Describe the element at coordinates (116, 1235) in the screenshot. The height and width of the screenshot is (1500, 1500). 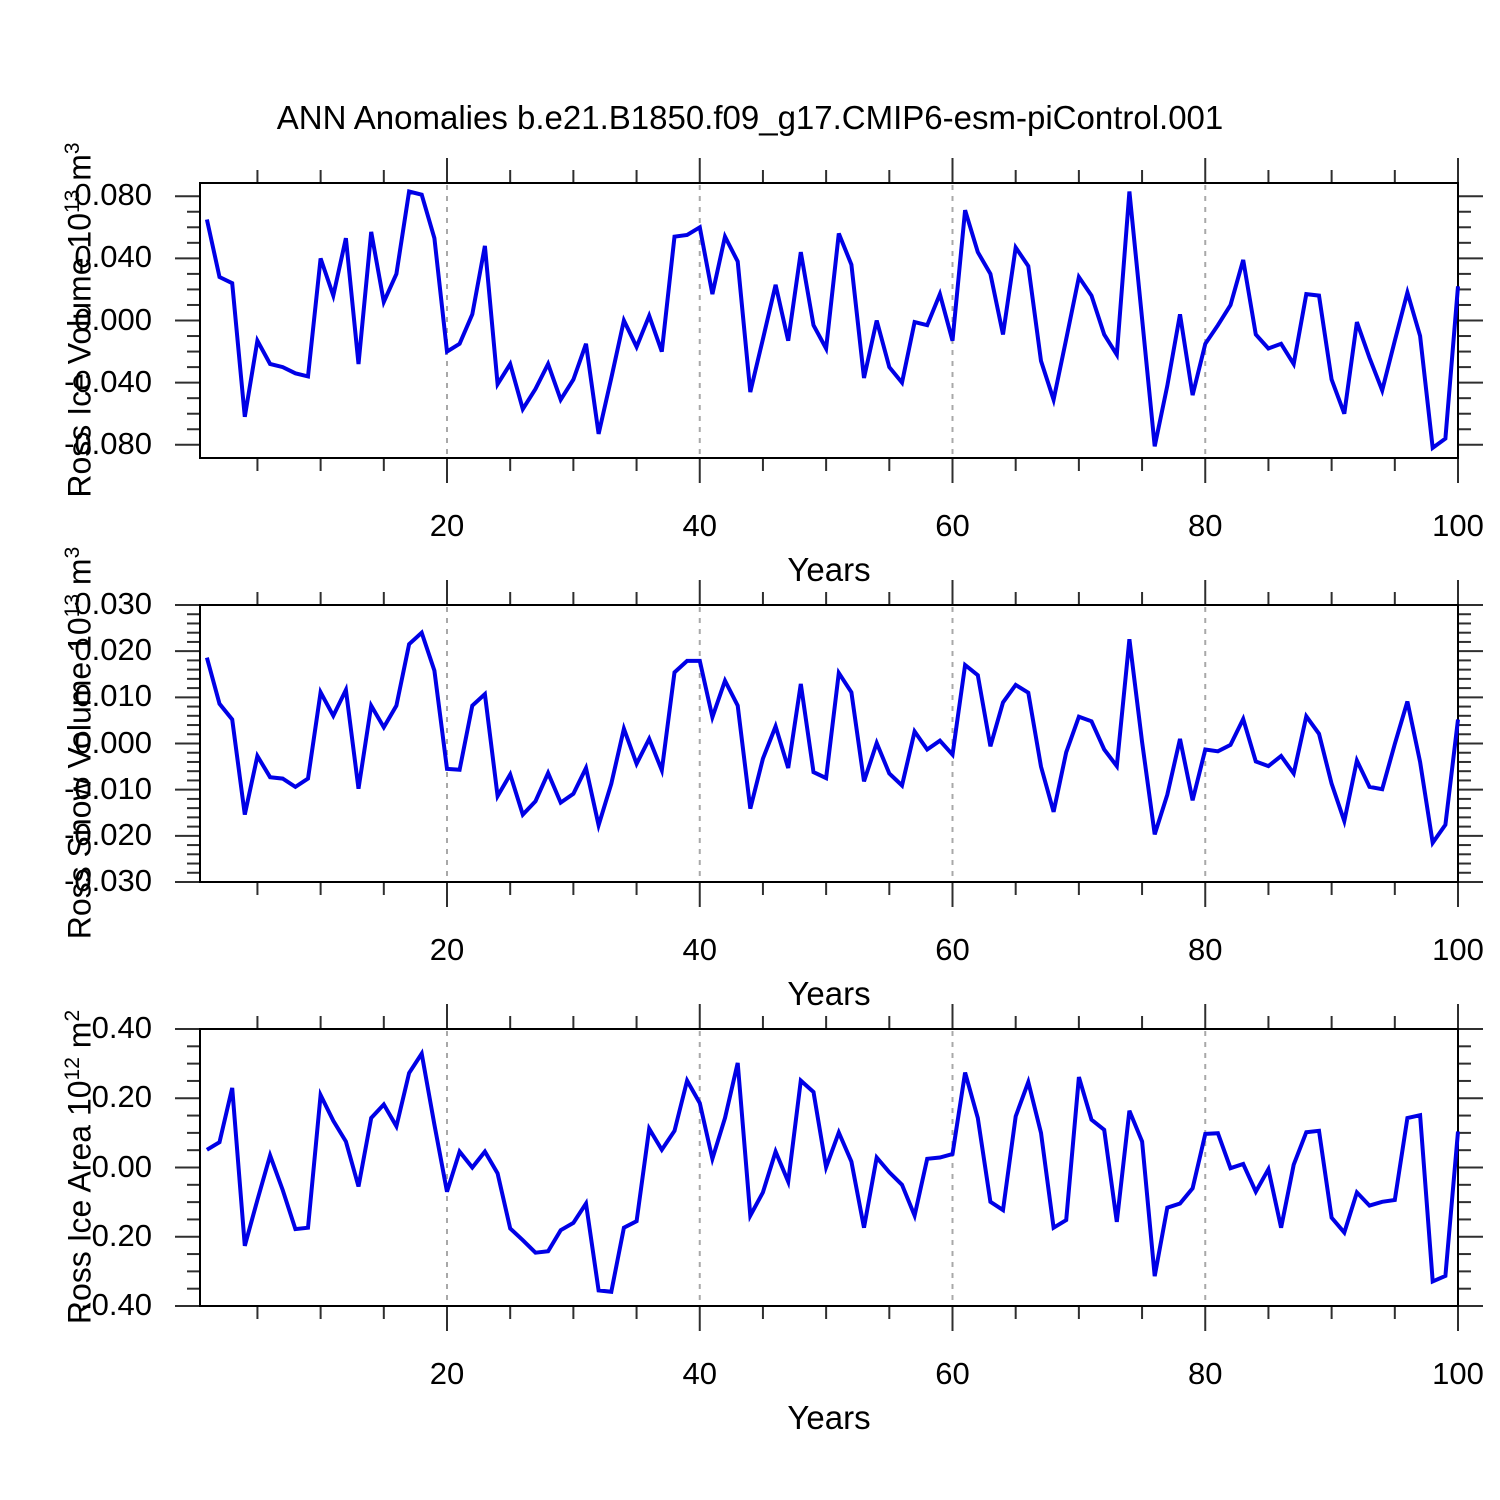
I see `y-tick-label: -0.20` at that location.